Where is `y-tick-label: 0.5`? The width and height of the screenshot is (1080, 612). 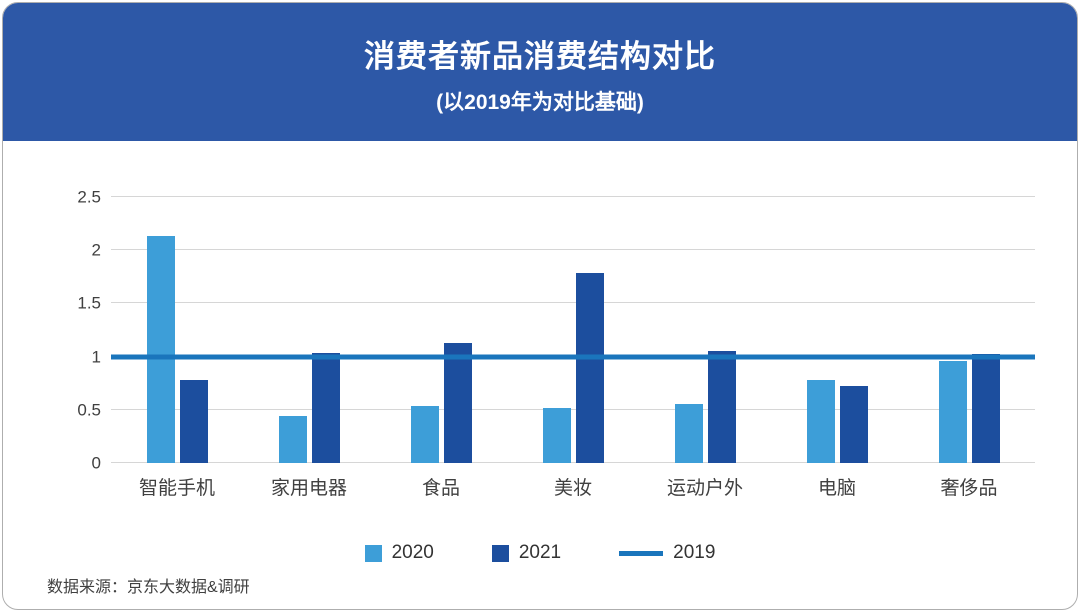
y-tick-label: 0.5 is located at coordinates (89, 410).